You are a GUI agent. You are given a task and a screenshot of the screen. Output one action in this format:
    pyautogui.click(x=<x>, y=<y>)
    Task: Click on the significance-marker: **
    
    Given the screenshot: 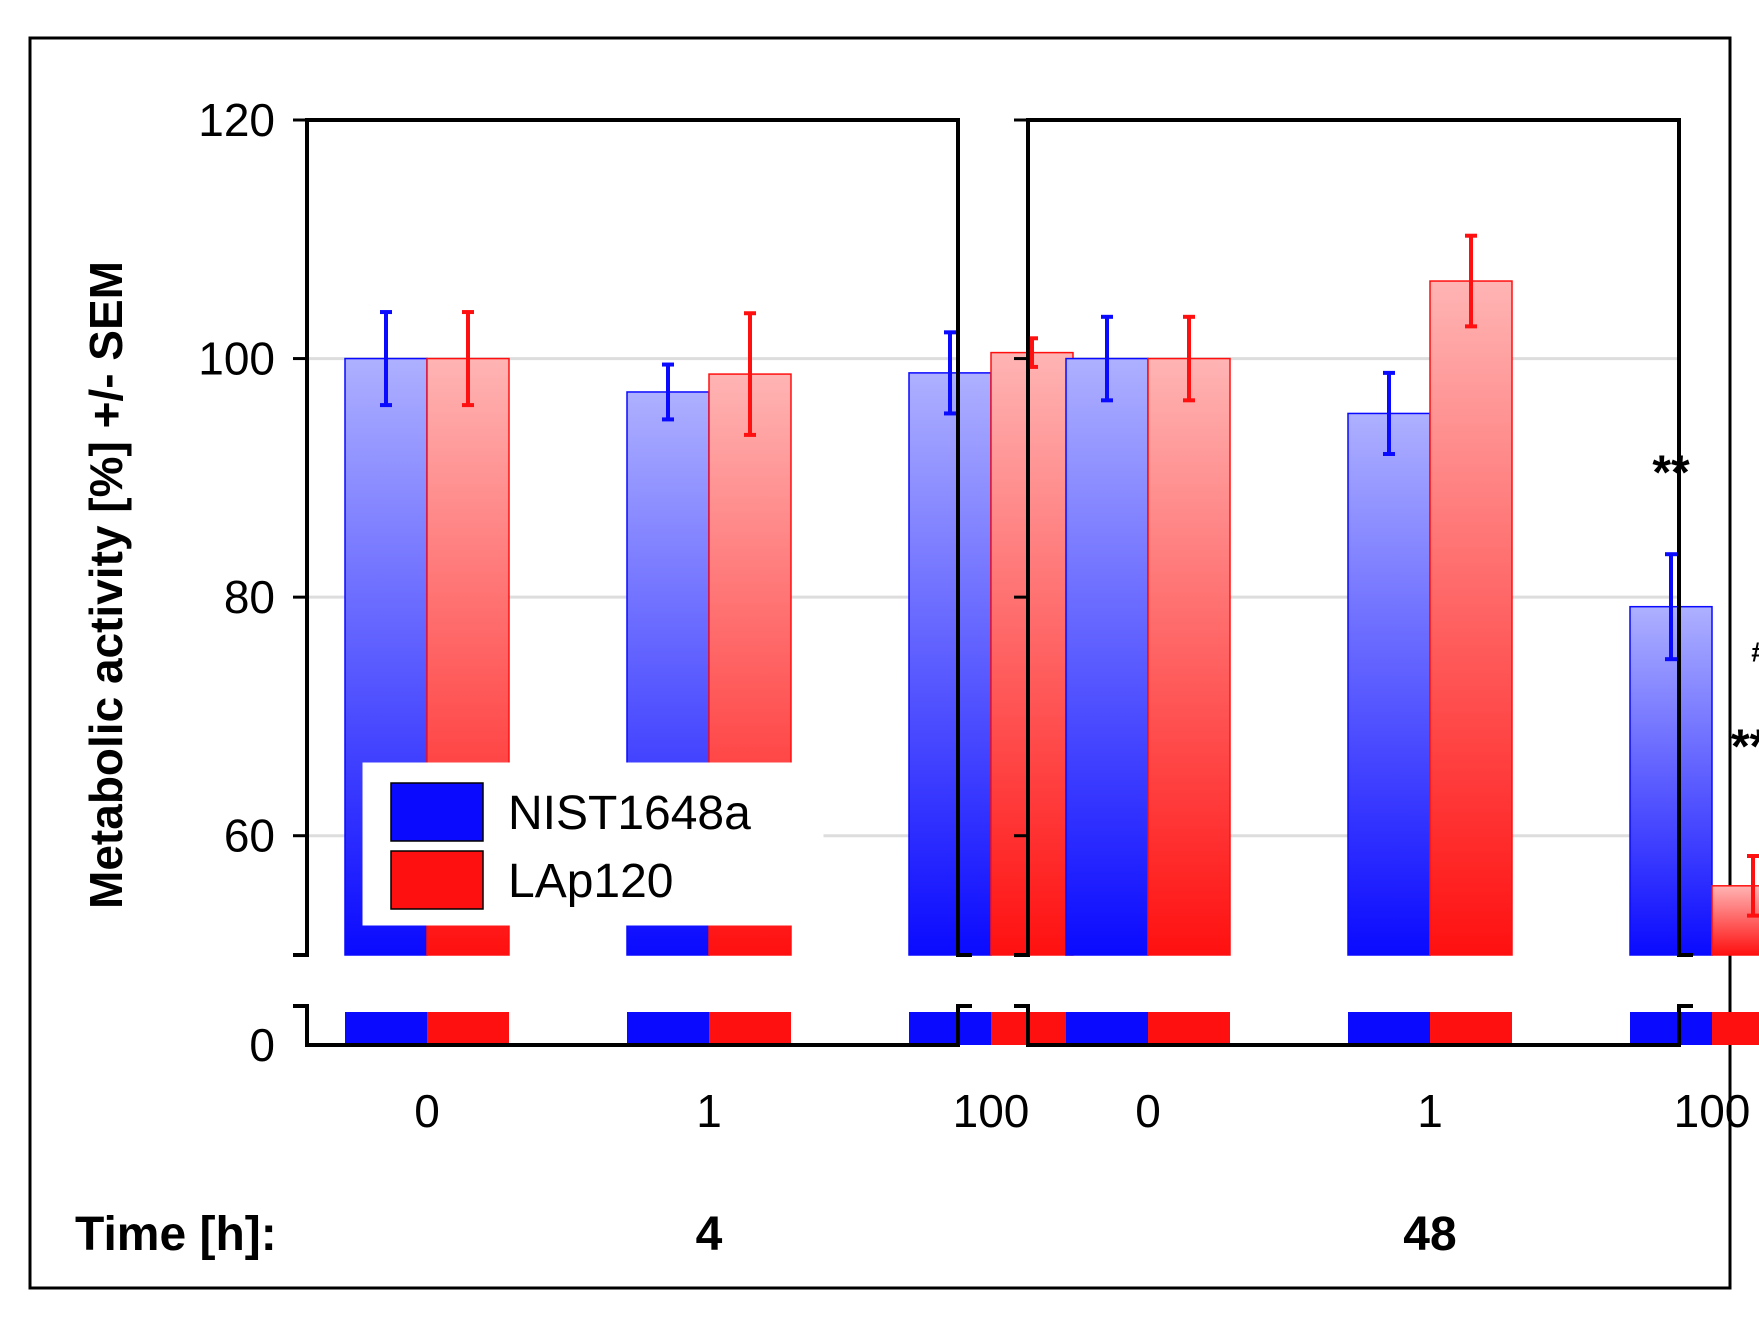 What is the action you would take?
    pyautogui.click(x=1671, y=473)
    